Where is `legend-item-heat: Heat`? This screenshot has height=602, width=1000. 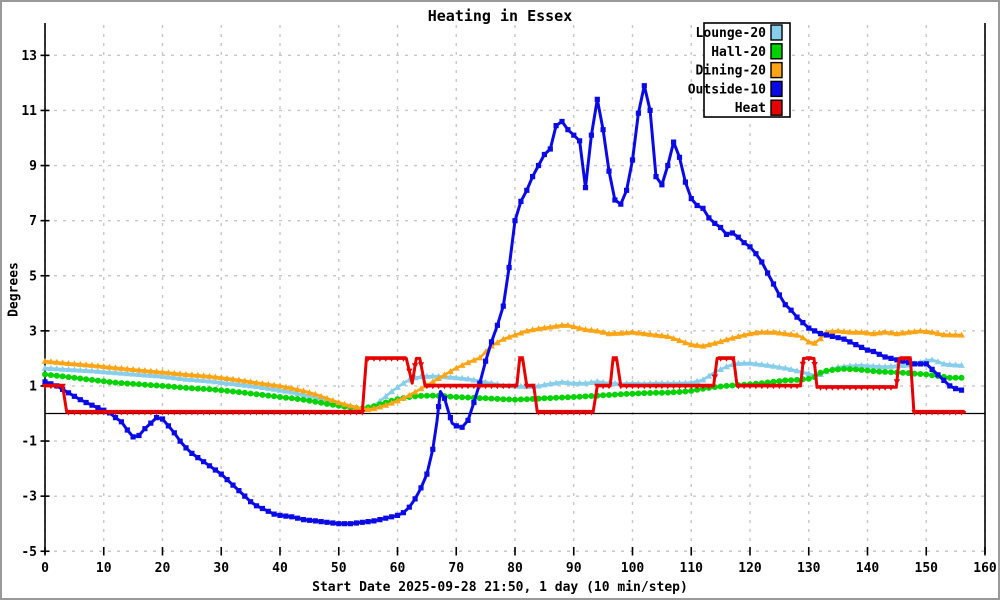
legend-item-heat: Heat is located at coordinates (759, 107).